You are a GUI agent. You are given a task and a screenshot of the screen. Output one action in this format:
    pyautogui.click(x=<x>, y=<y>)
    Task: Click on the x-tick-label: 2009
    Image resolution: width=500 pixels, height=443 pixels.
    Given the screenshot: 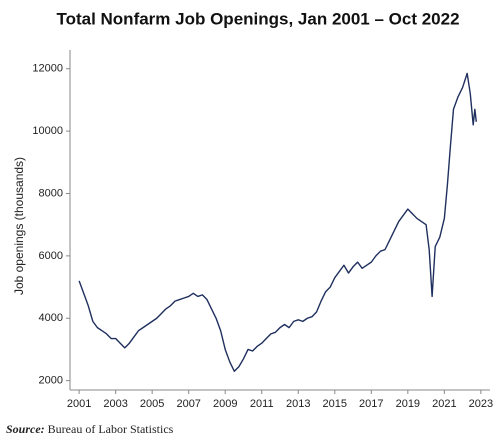 What is the action you would take?
    pyautogui.click(x=225, y=404)
    